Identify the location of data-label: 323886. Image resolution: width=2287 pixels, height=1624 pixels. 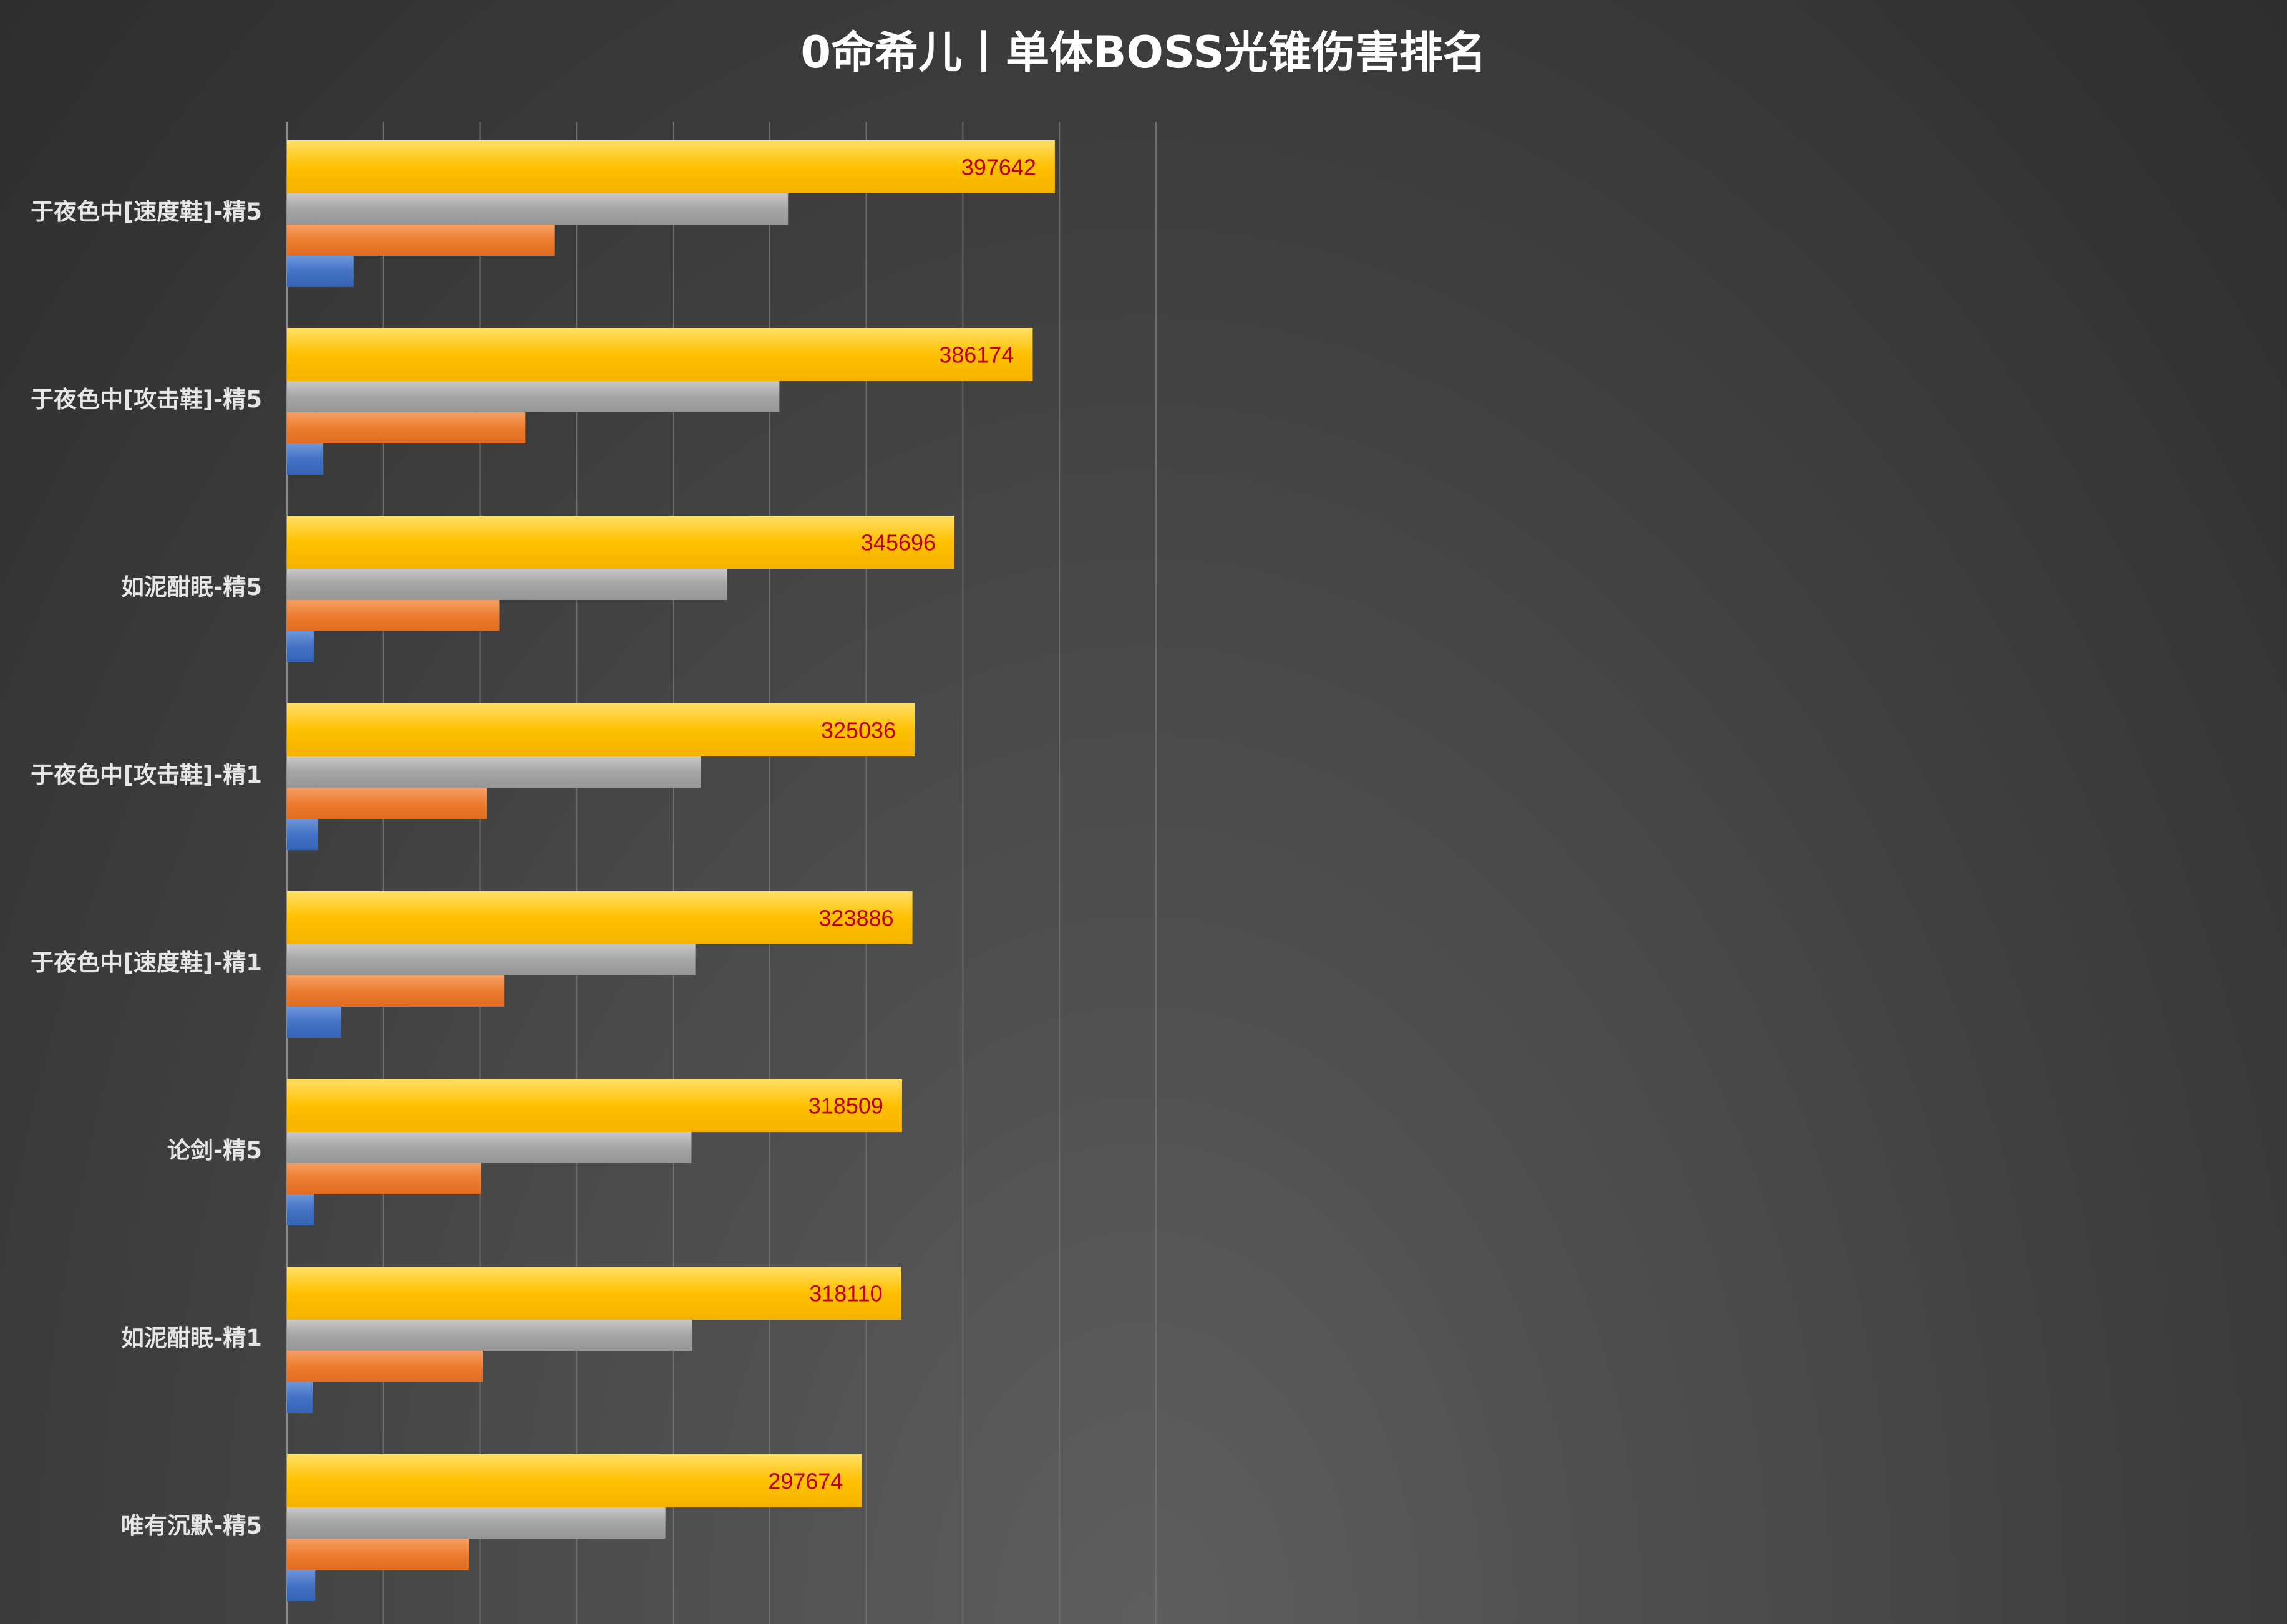
(855, 918).